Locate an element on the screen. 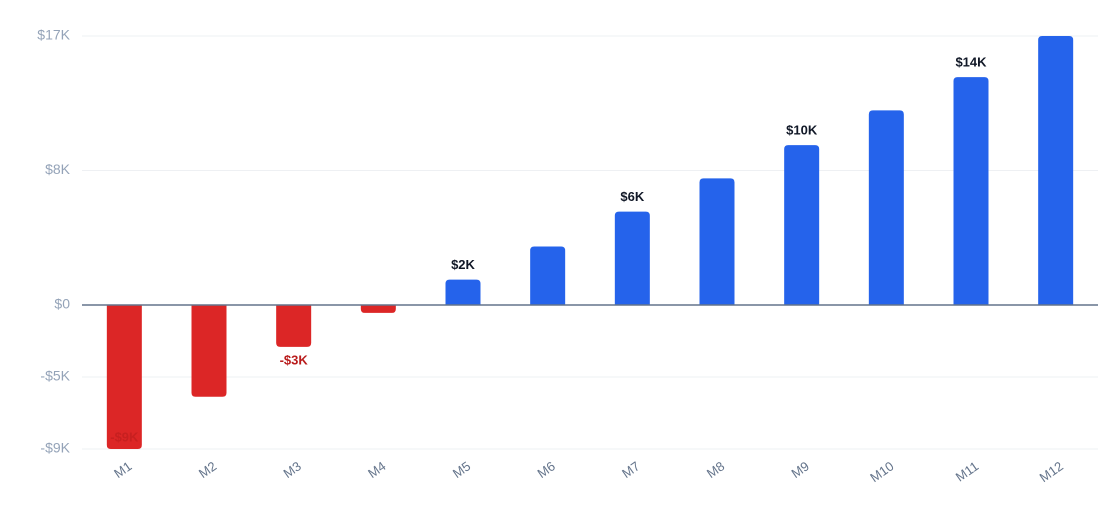  value-label: $14K is located at coordinates (971, 62).